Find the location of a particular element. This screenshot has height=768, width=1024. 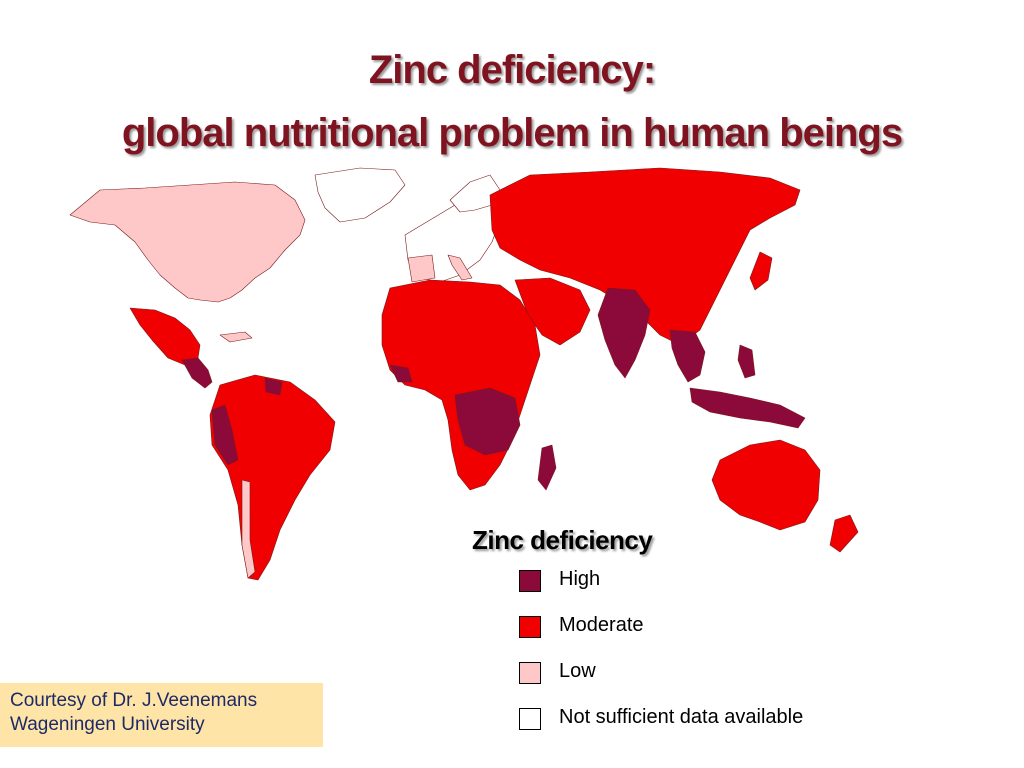

region-greenland is located at coordinates (360, 195).